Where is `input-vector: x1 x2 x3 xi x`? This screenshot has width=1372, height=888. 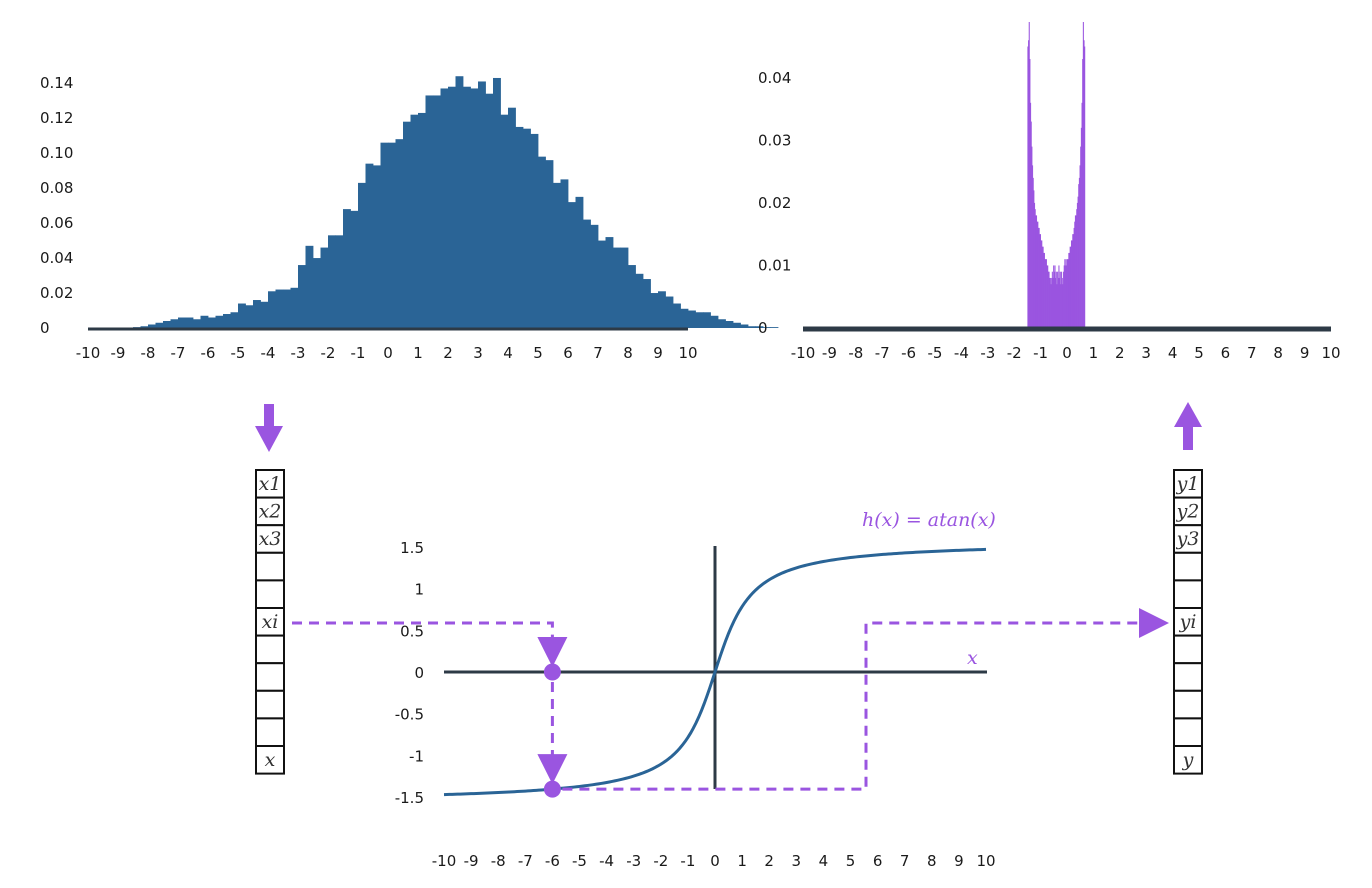
input-vector: x1 x2 x3 xi x is located at coordinates (270, 622).